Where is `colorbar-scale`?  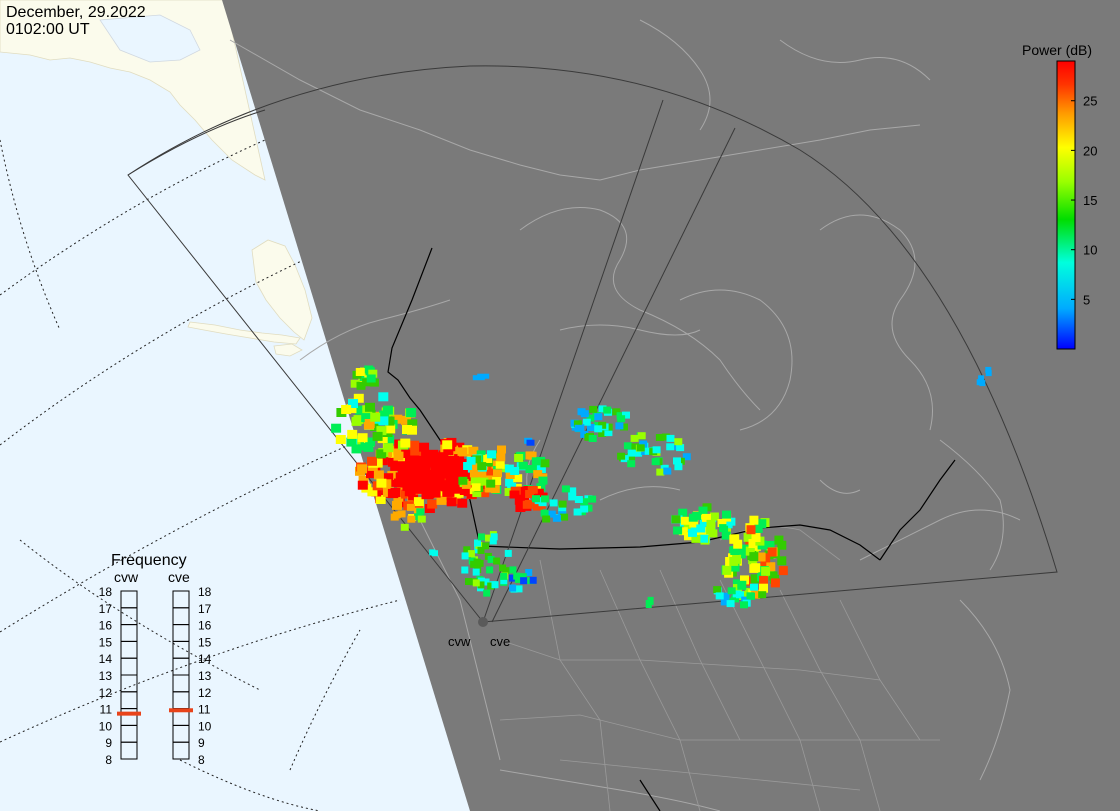 colorbar-scale is located at coordinates (1066, 205).